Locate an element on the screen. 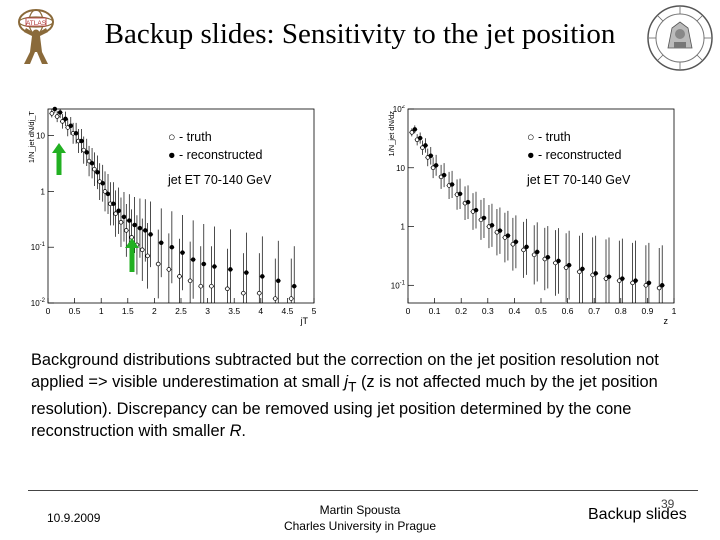  footer-divider is located at coordinates (363, 490).